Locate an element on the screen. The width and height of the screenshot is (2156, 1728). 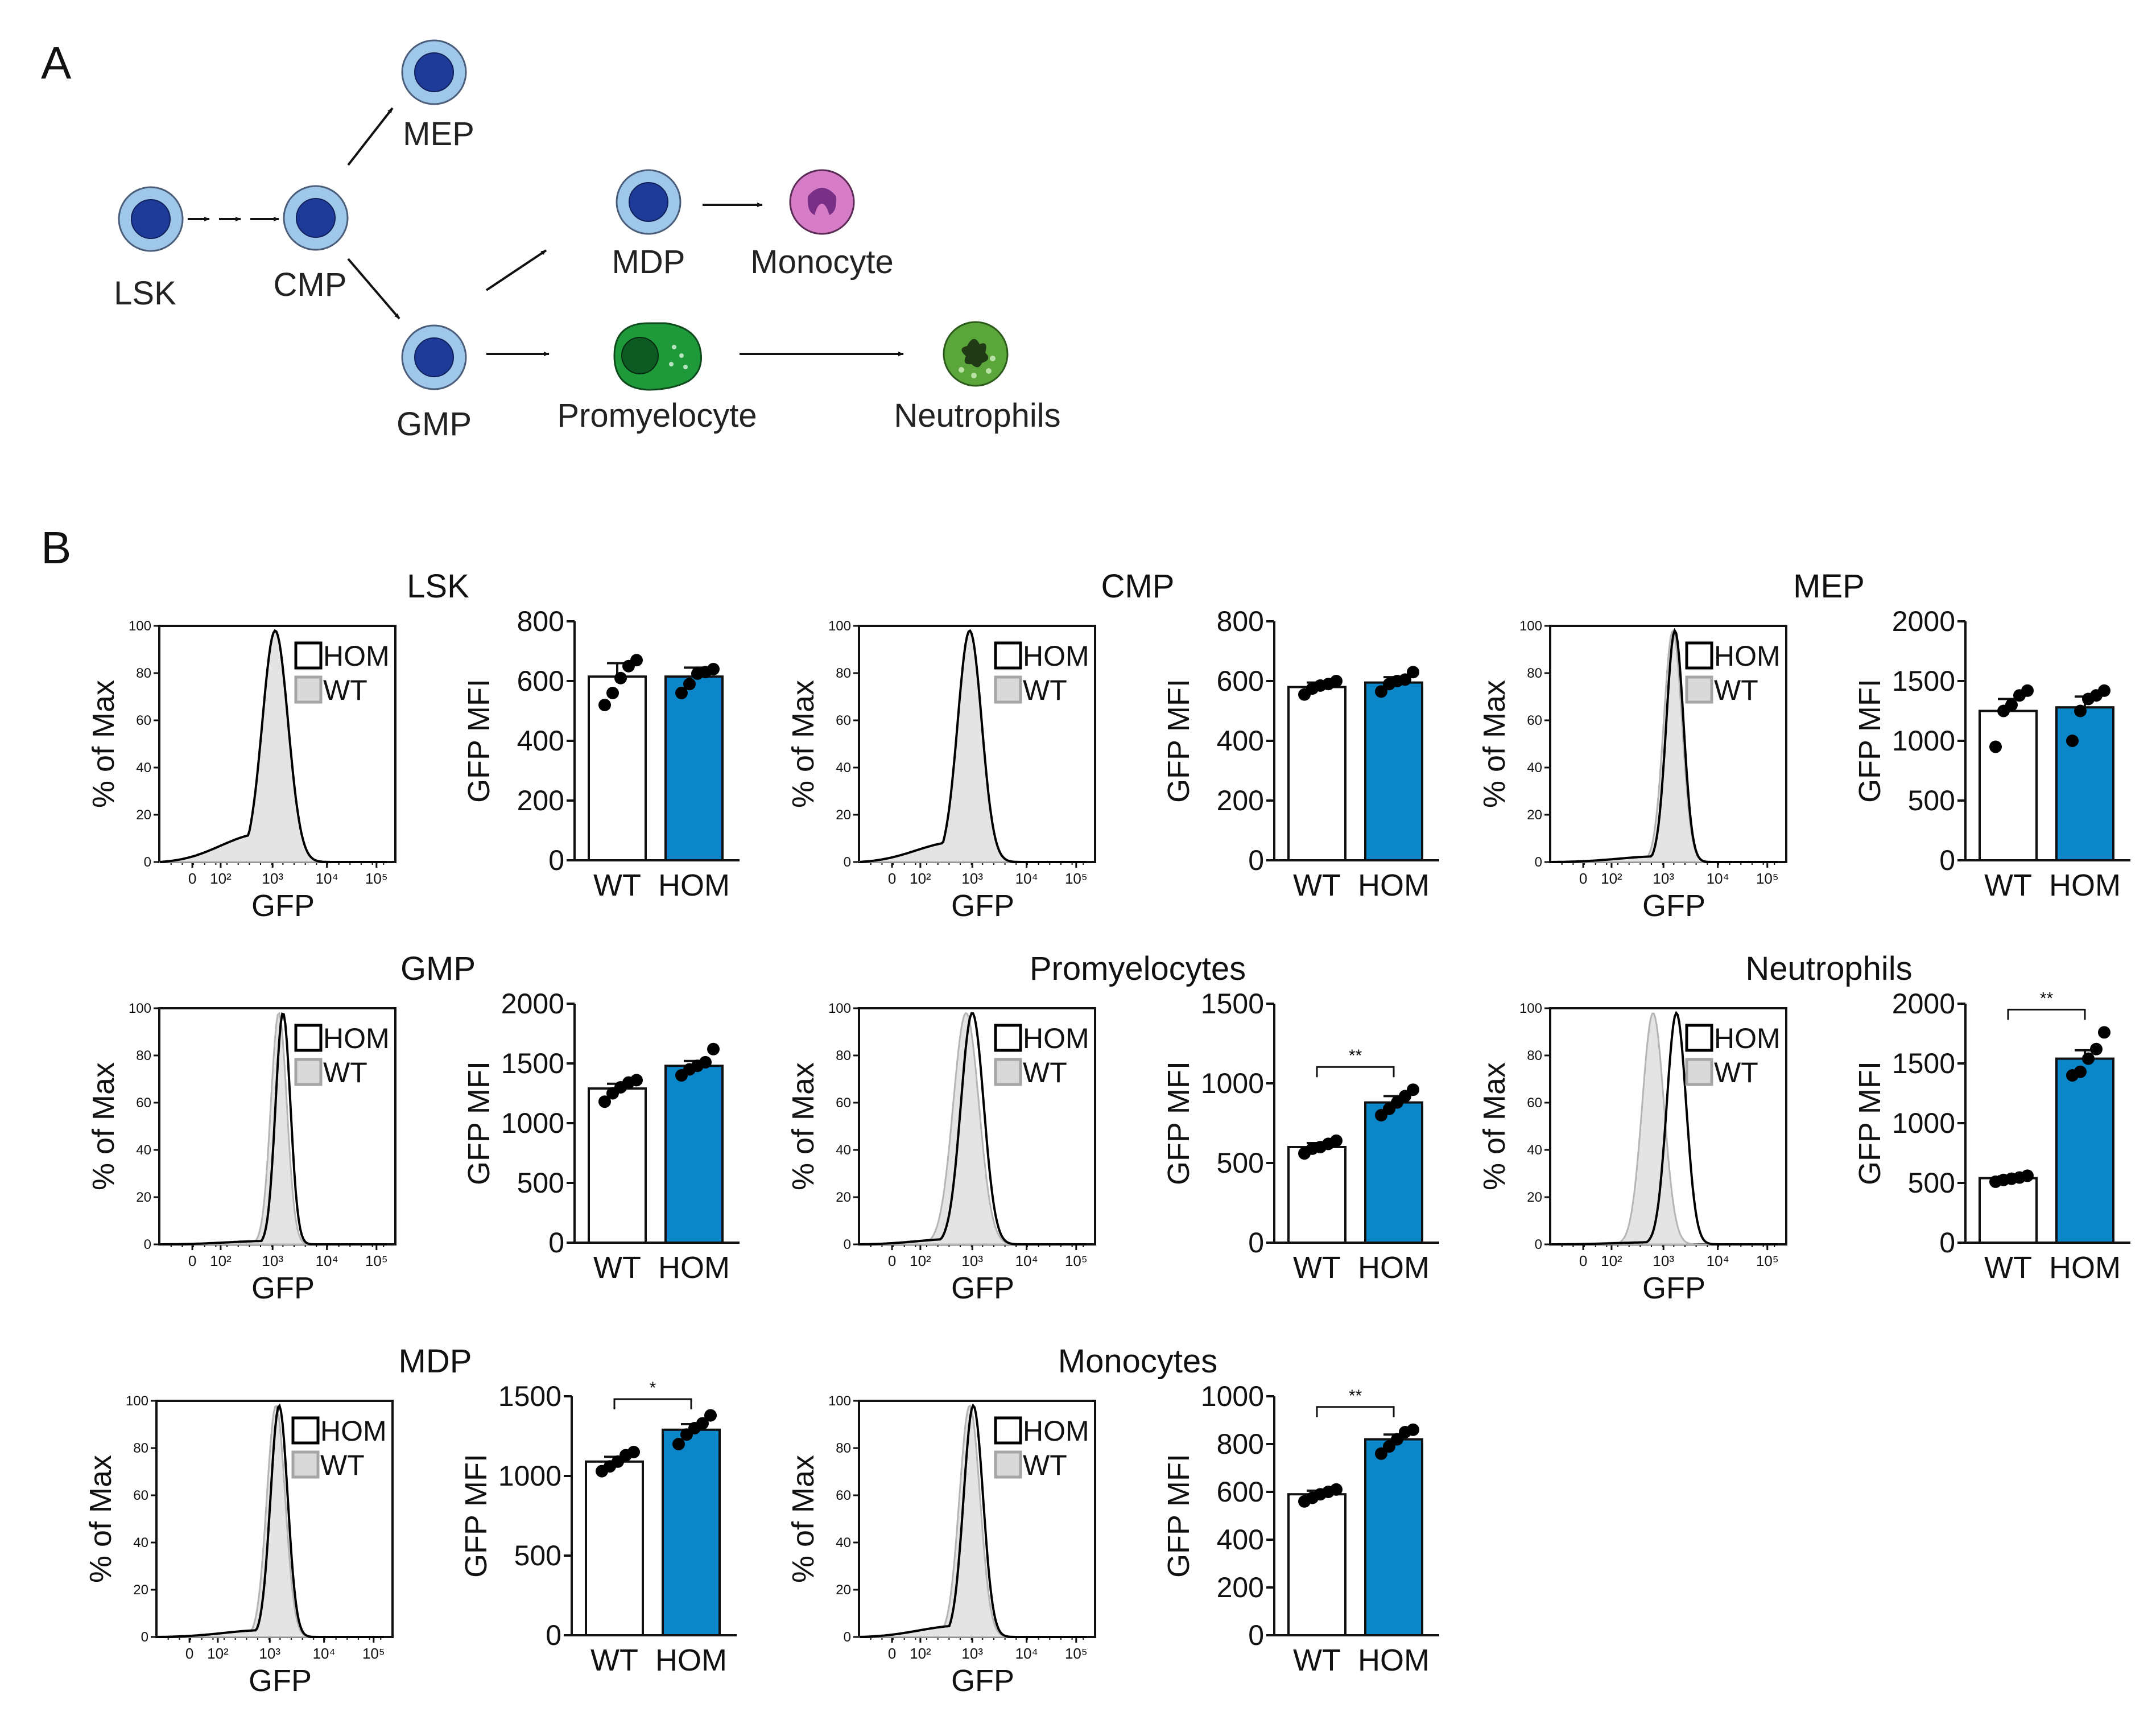
cell-label-mep: MEP is located at coordinates (438, 134).